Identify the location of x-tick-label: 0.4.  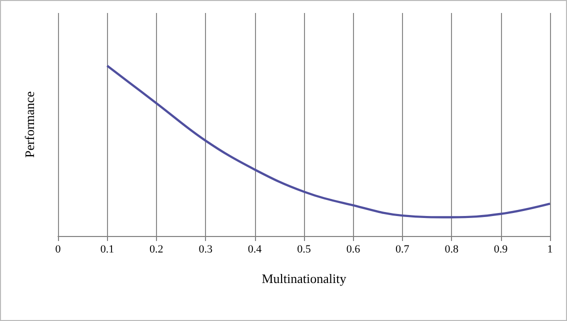
(255, 250).